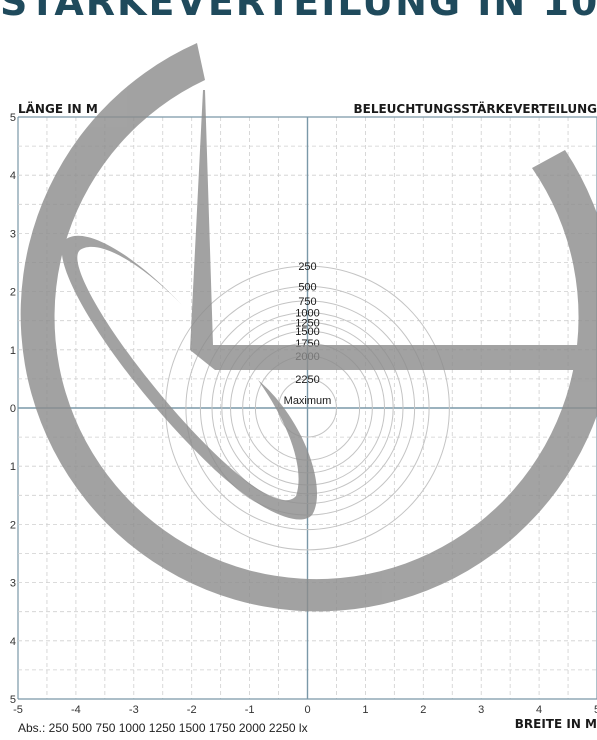 This screenshot has width=597, height=740. What do you see at coordinates (595, 710) in the screenshot?
I see `x-tick-label: 5` at bounding box center [595, 710].